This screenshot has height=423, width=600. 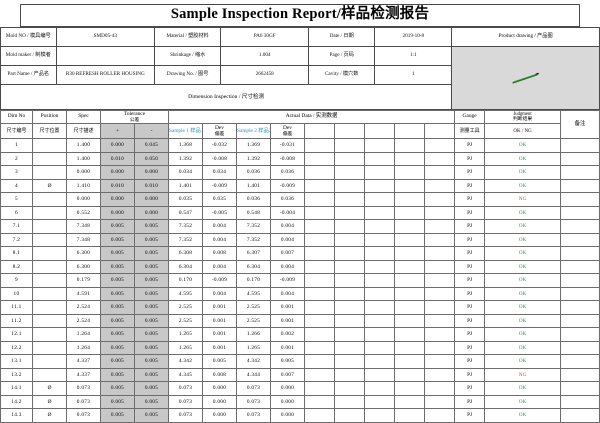 I want to click on section-band-row: Dimension Inspection / 尺寸检测, so click(x=300, y=96).